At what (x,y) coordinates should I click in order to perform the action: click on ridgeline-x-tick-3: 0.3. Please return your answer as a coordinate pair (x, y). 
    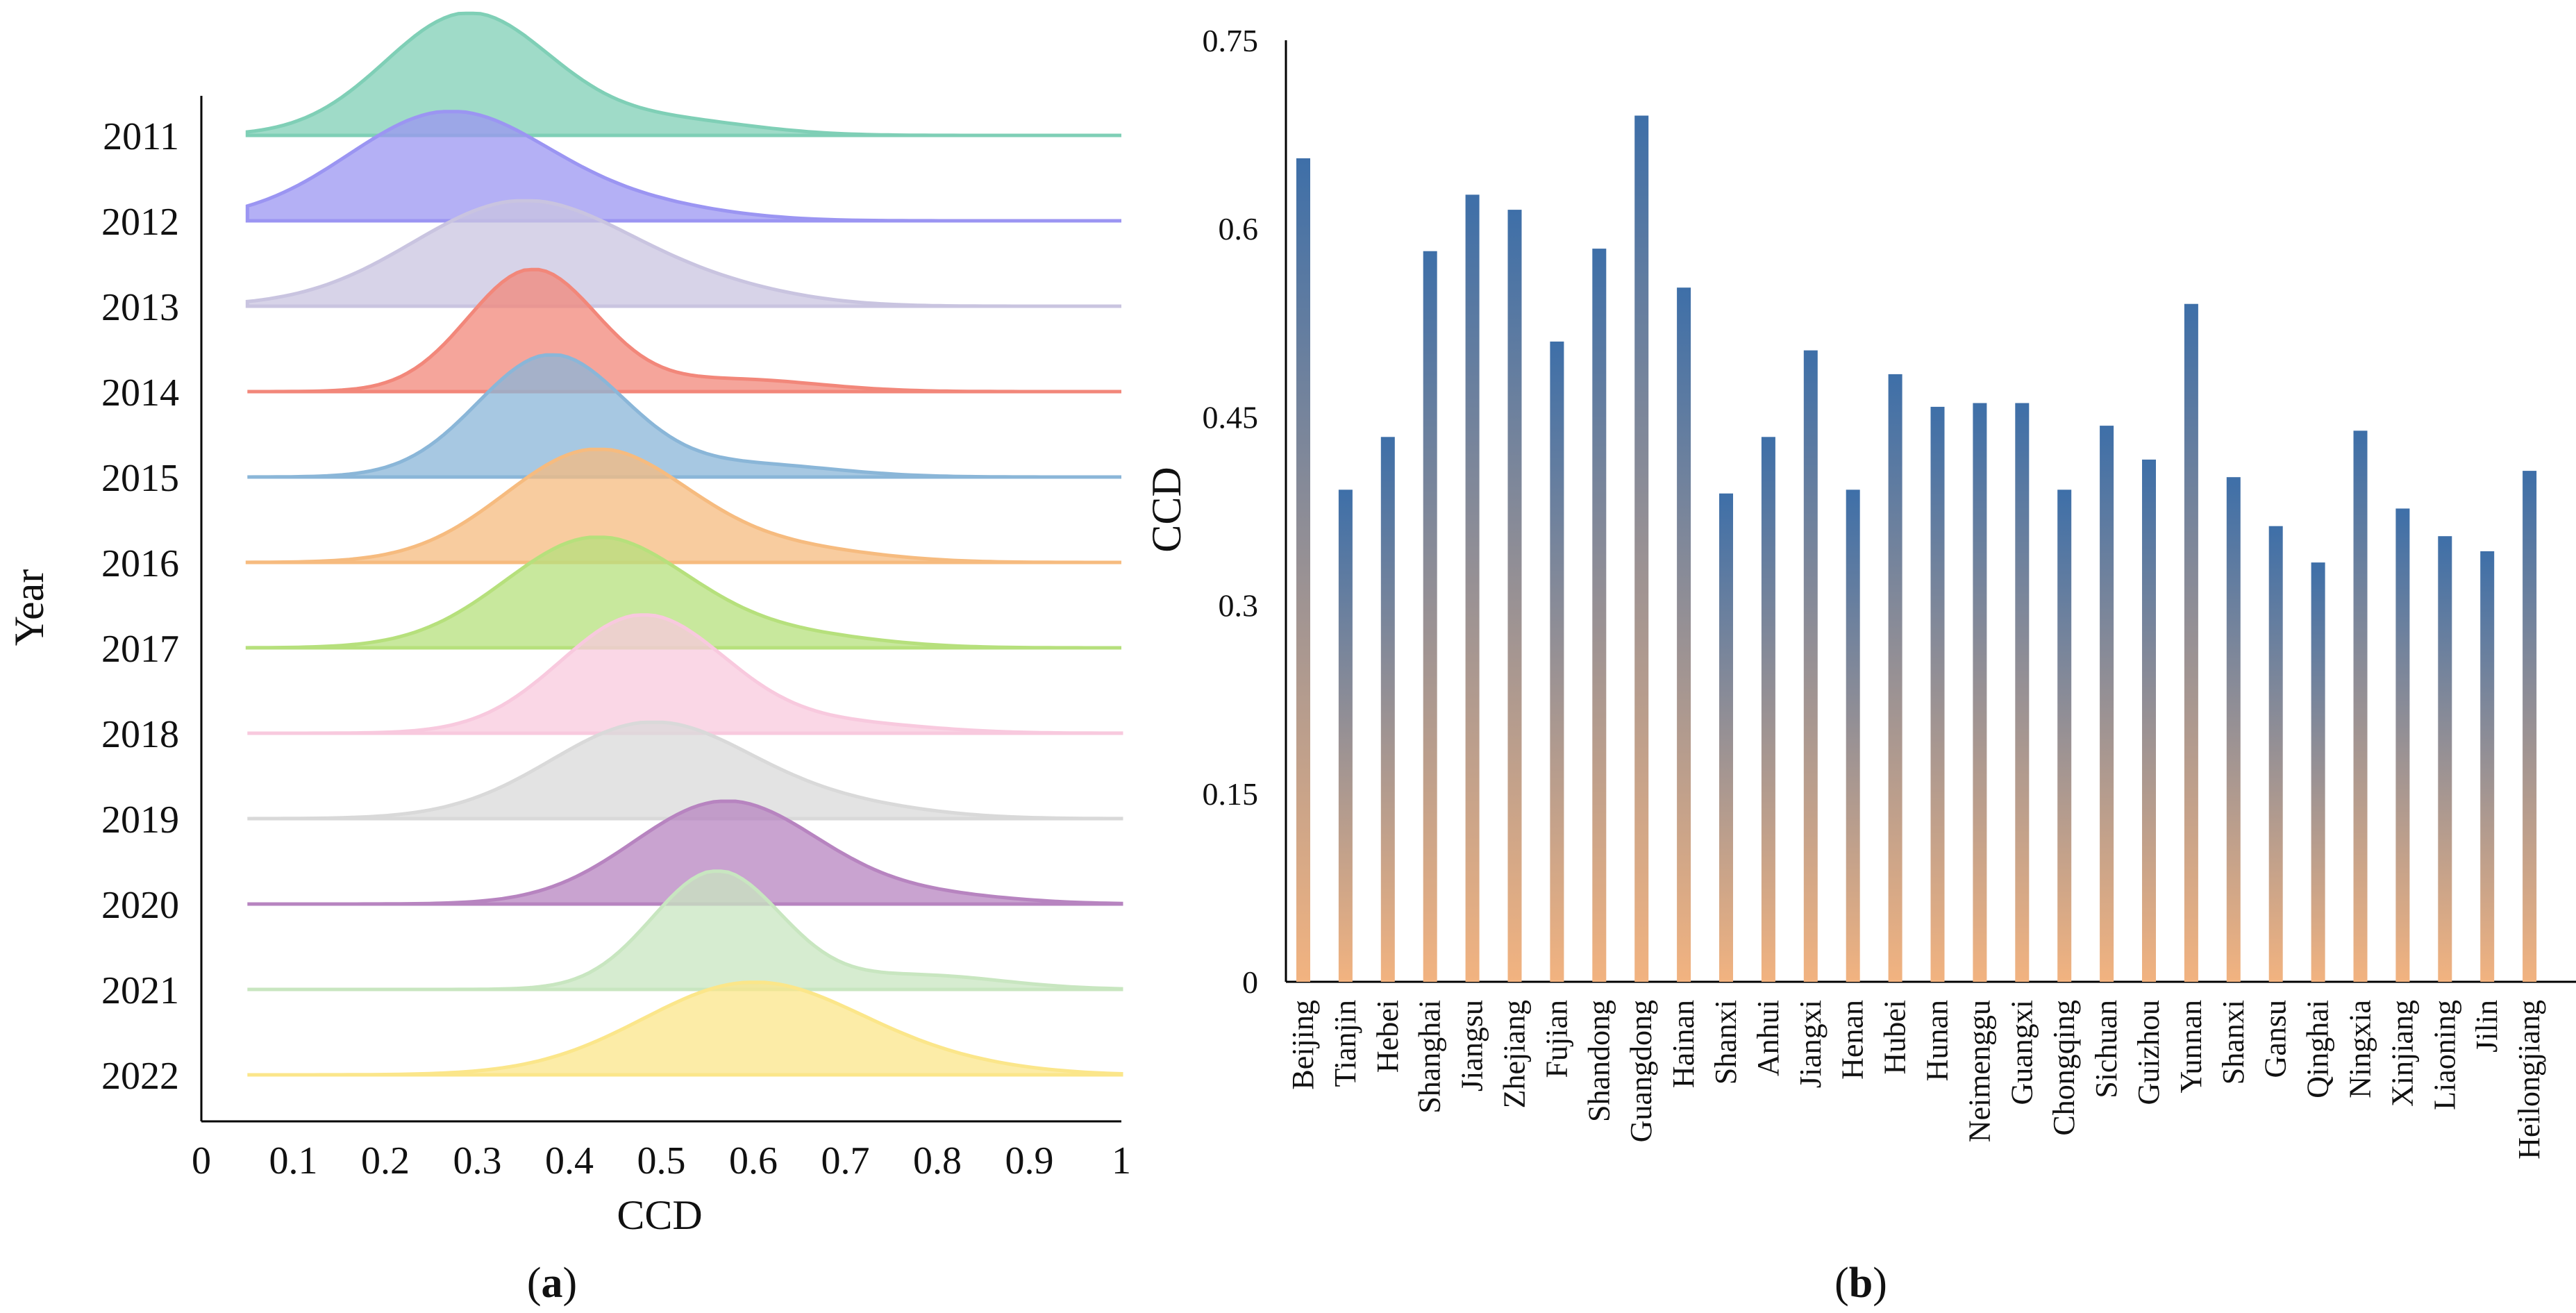
    Looking at the image, I should click on (477, 1160).